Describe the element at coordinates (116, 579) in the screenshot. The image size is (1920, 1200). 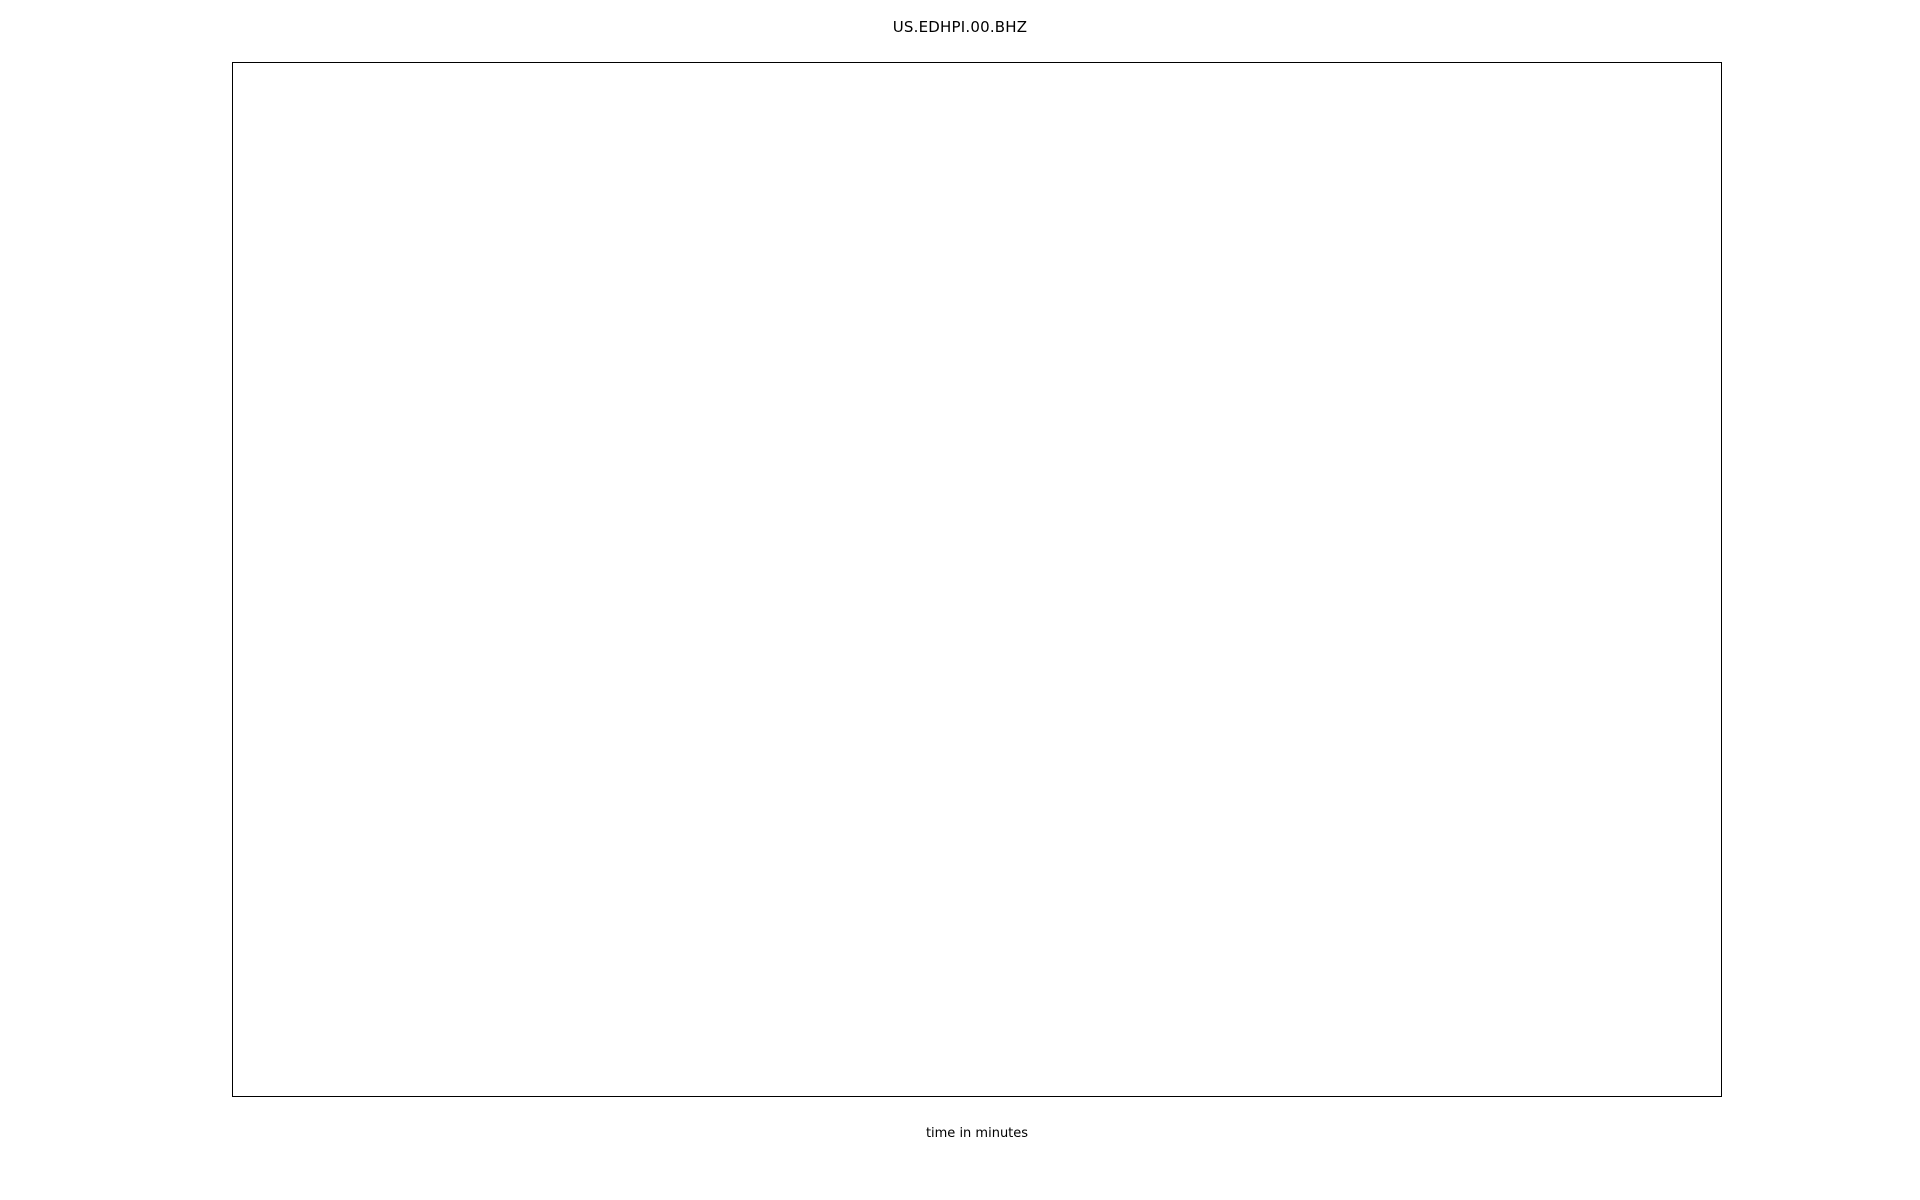
I see `y-axis-label-column` at that location.